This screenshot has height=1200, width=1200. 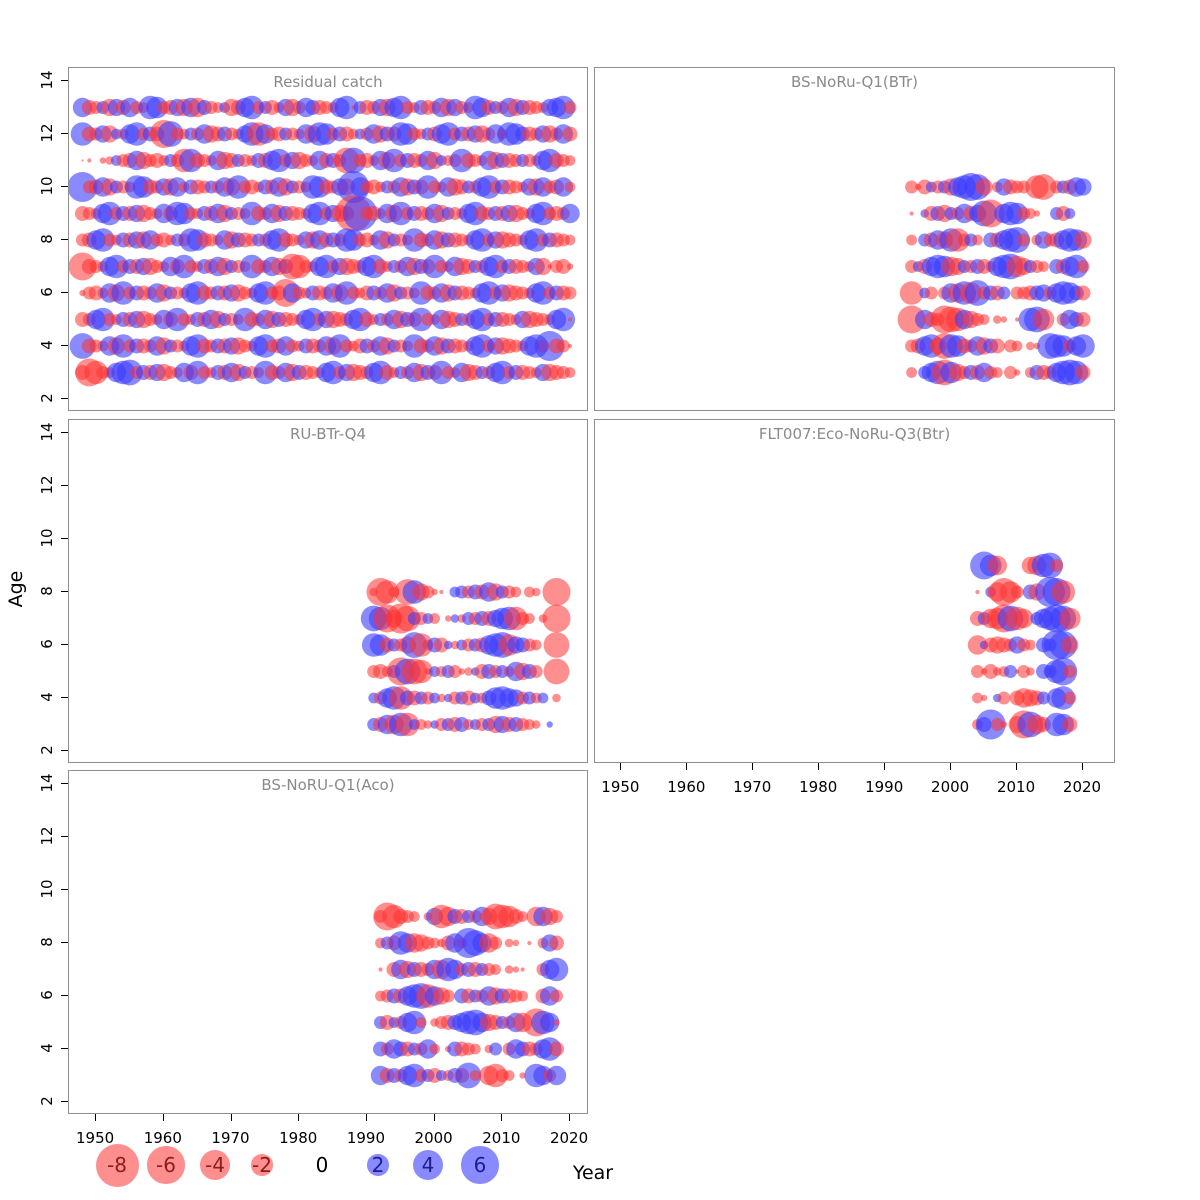 I want to click on y-tick-label: 8, so click(x=47, y=239).